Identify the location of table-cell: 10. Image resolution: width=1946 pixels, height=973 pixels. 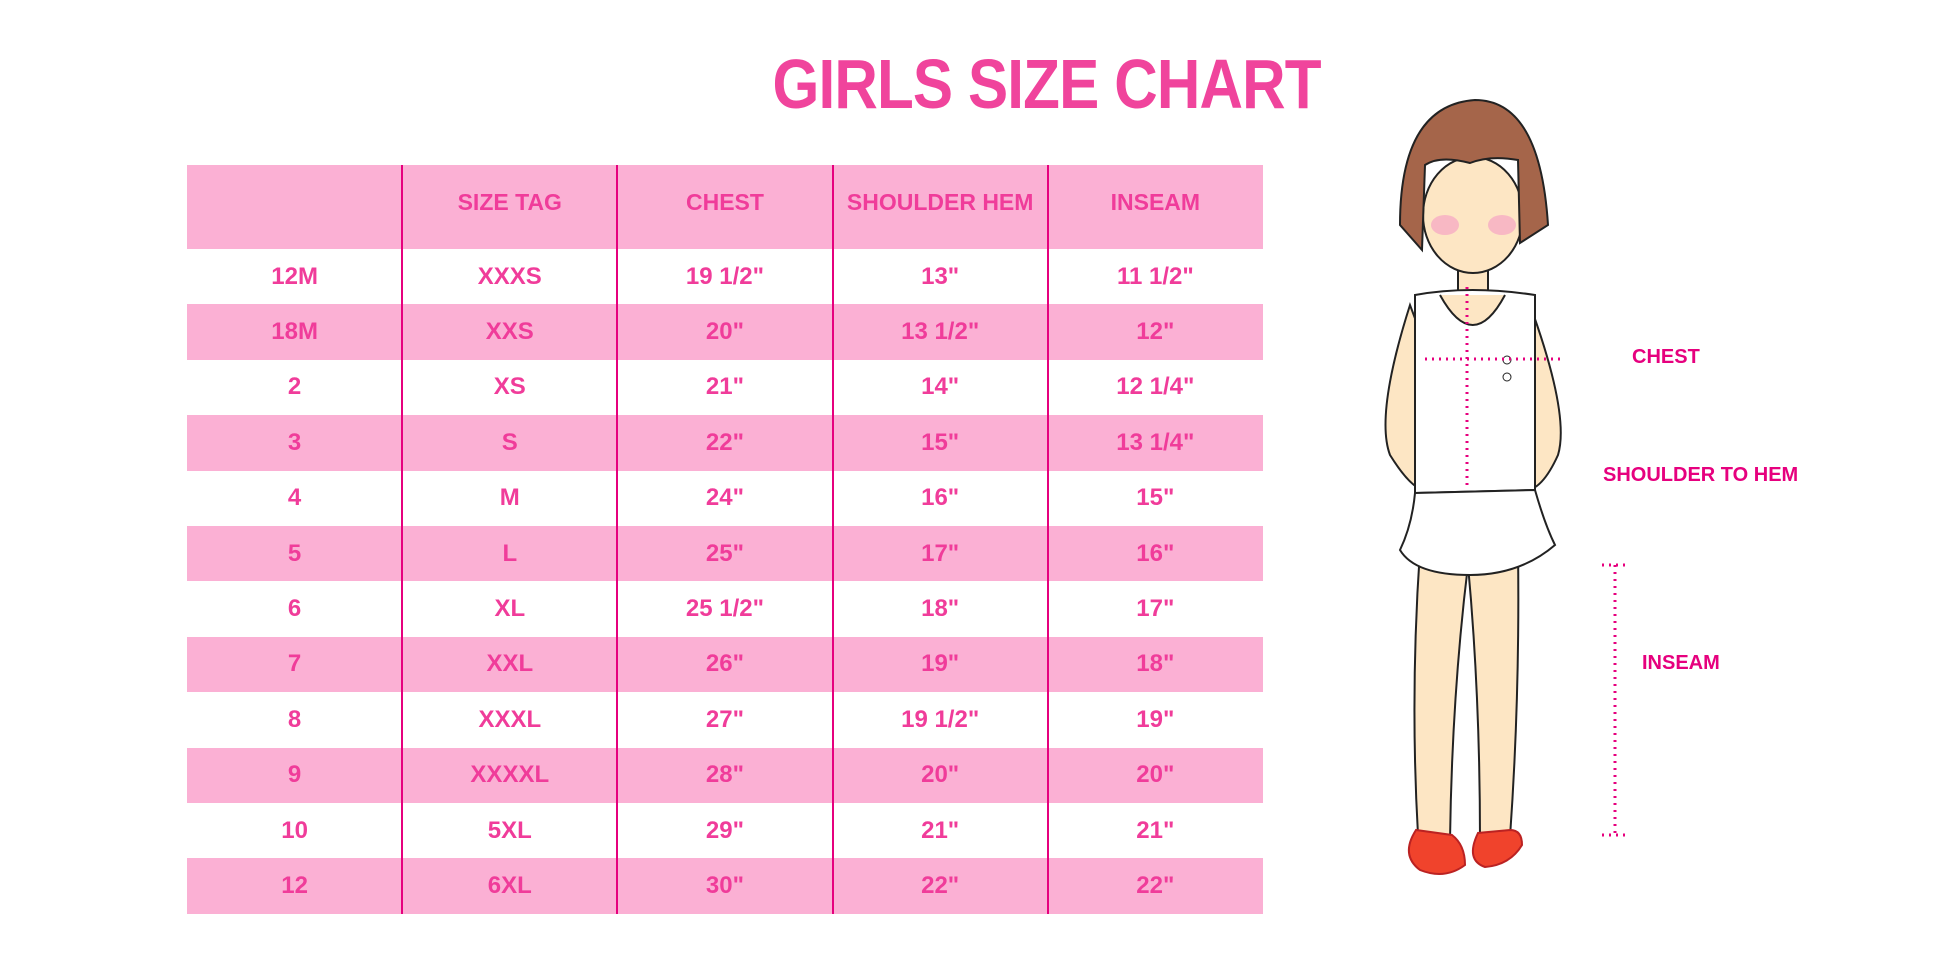
(294, 830).